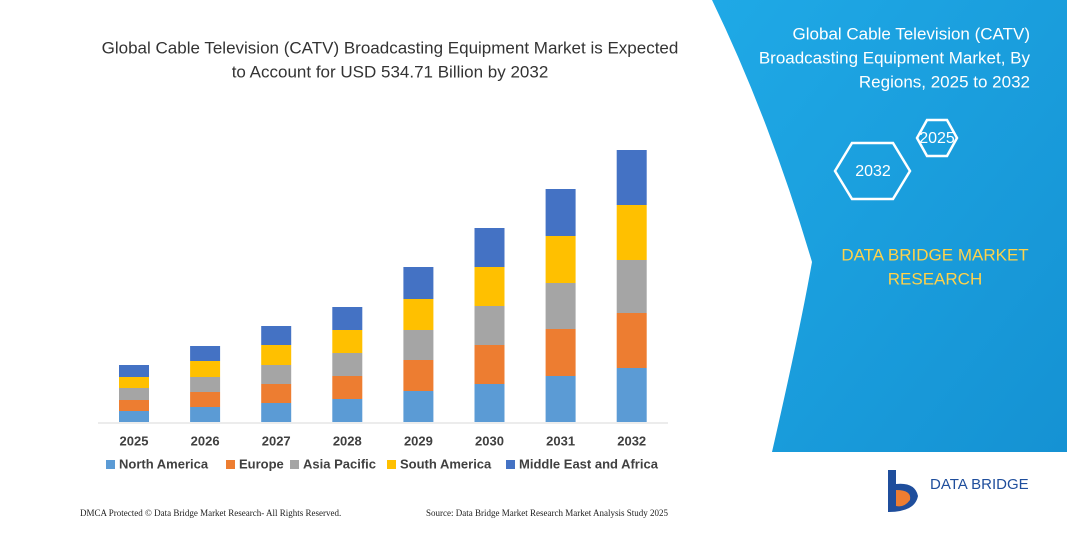 The width and height of the screenshot is (1067, 533). I want to click on x-tick-label: 2029, so click(418, 440).